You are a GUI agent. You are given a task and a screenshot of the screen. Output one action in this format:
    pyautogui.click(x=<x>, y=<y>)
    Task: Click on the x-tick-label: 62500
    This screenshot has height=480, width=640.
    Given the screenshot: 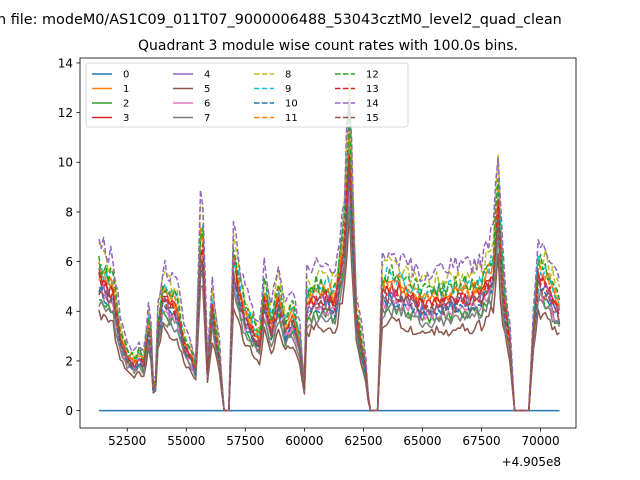 What is the action you would take?
    pyautogui.click(x=363, y=441)
    